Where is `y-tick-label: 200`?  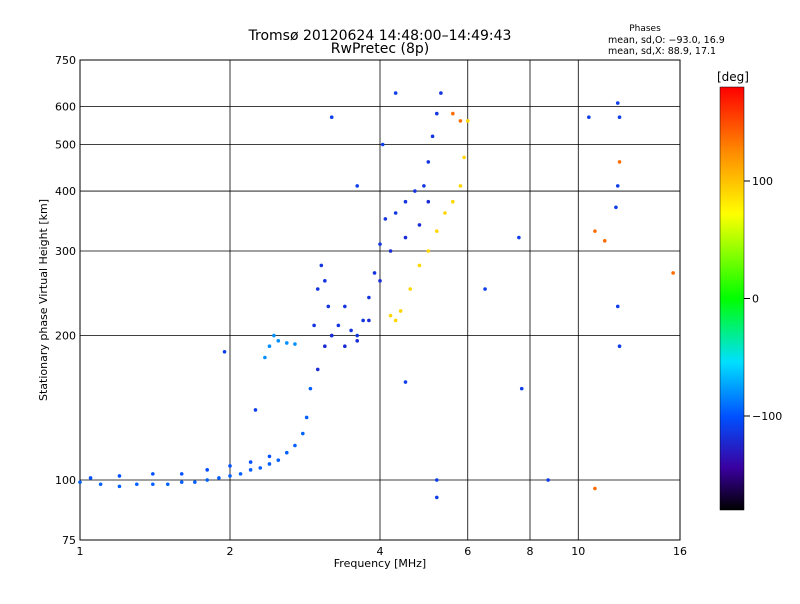
y-tick-label: 200 is located at coordinates (65, 336).